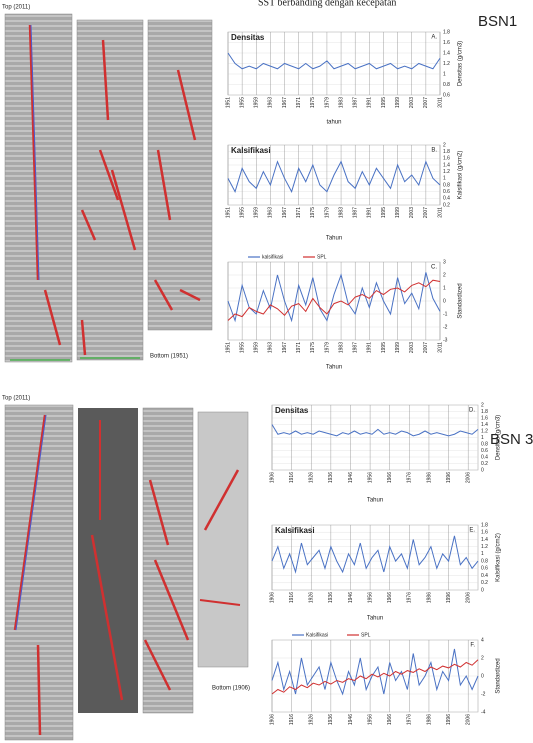 The height and width of the screenshot is (743, 533). Describe the element at coordinates (472, 411) in the screenshot. I see `panel-letter: D.` at that location.